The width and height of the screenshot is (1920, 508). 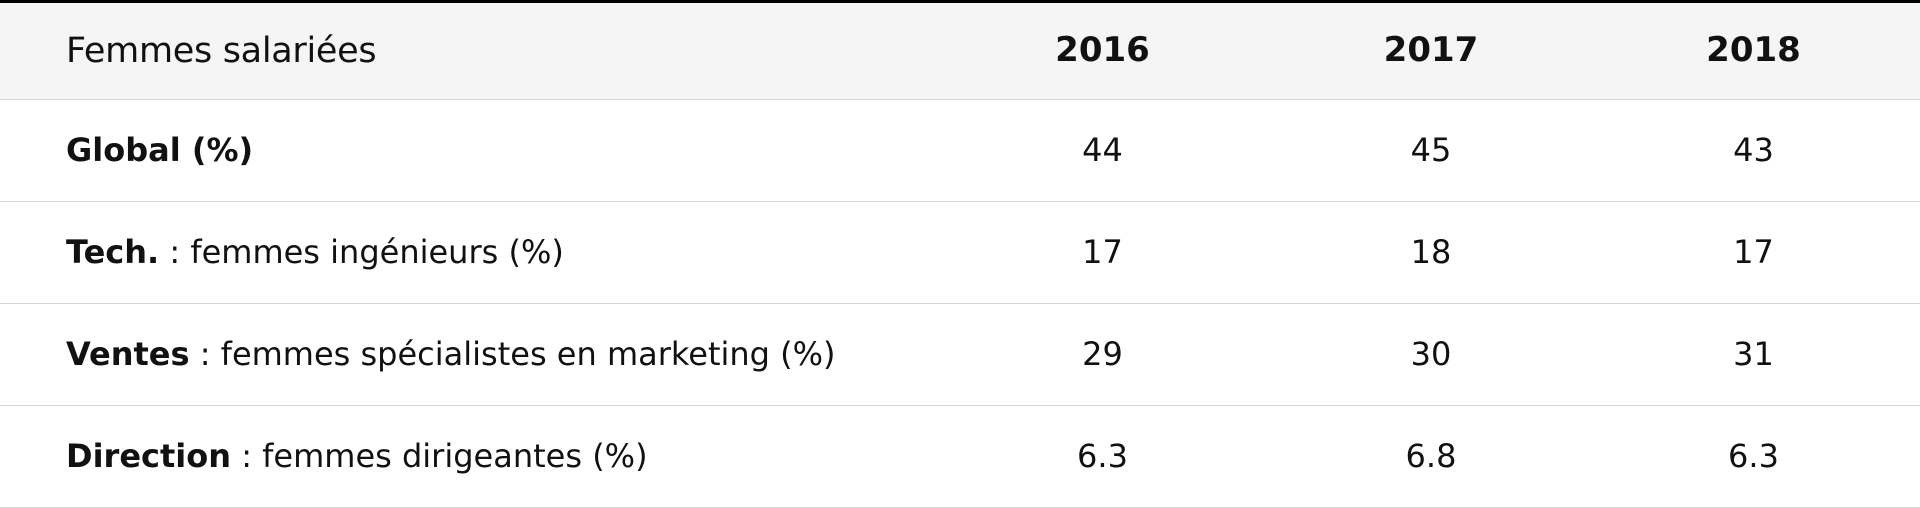 I want to click on row-label-bold: Tech., so click(x=113, y=251).